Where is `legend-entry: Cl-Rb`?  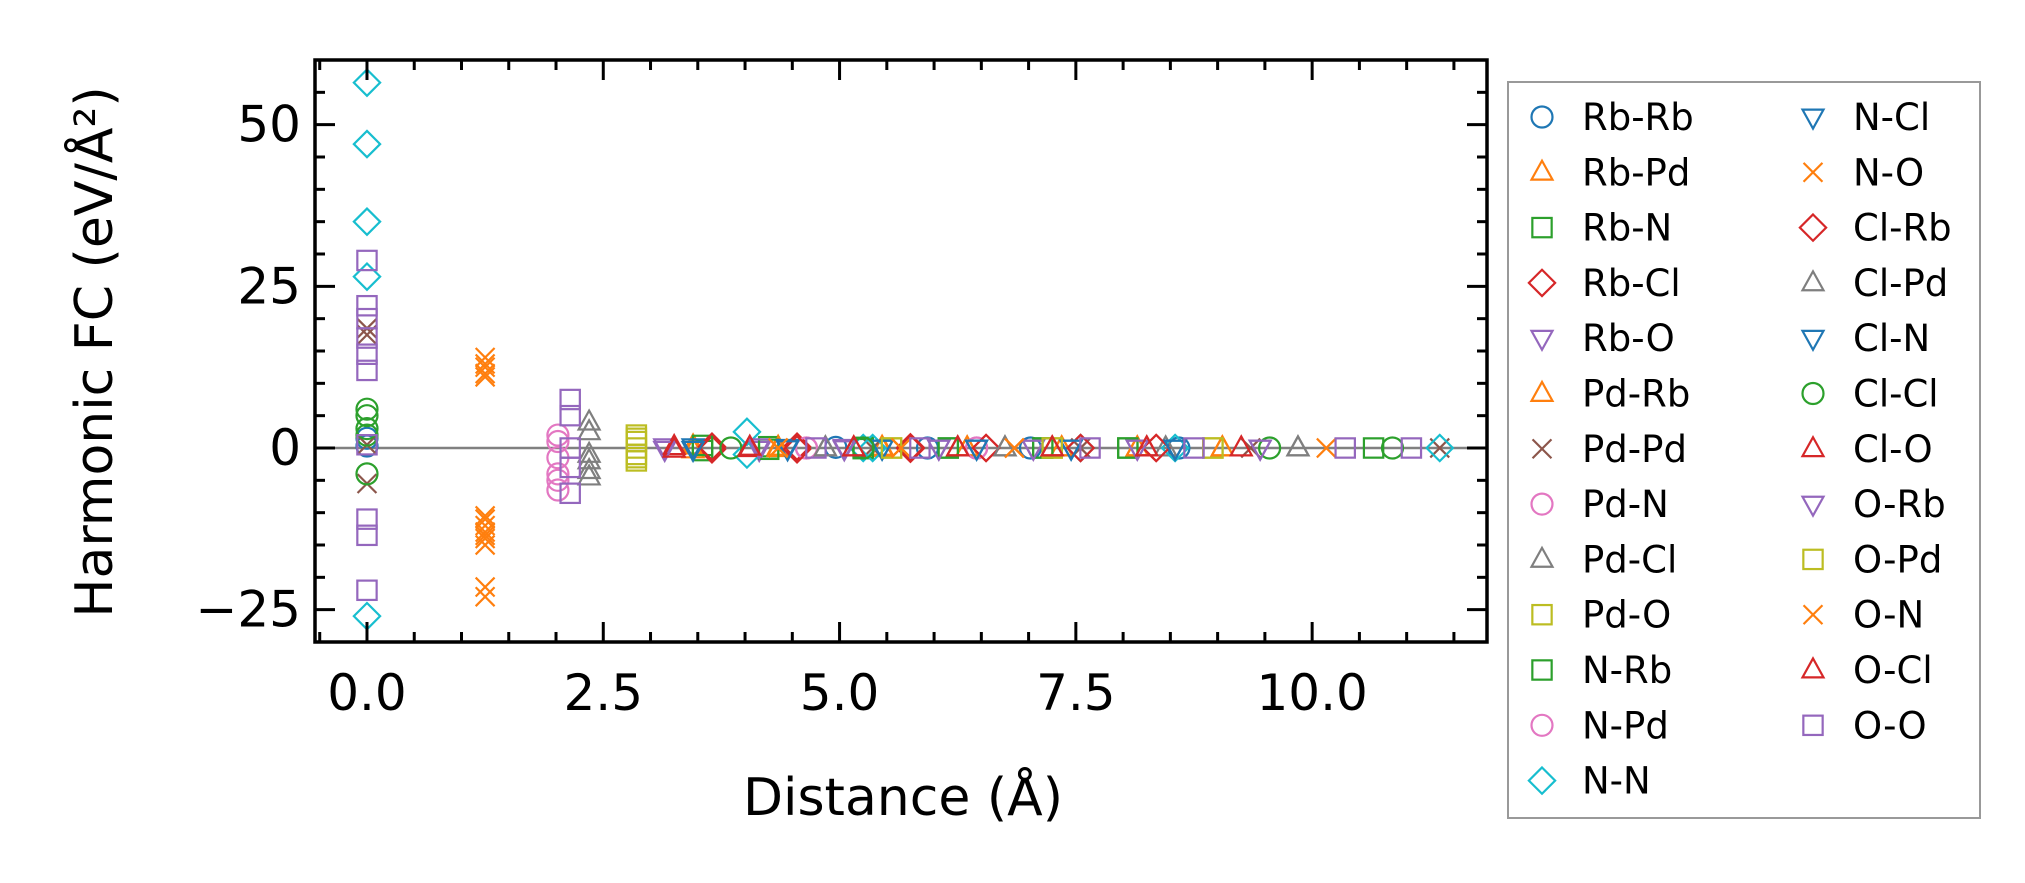 legend-entry: Cl-Rb is located at coordinates (1875, 228).